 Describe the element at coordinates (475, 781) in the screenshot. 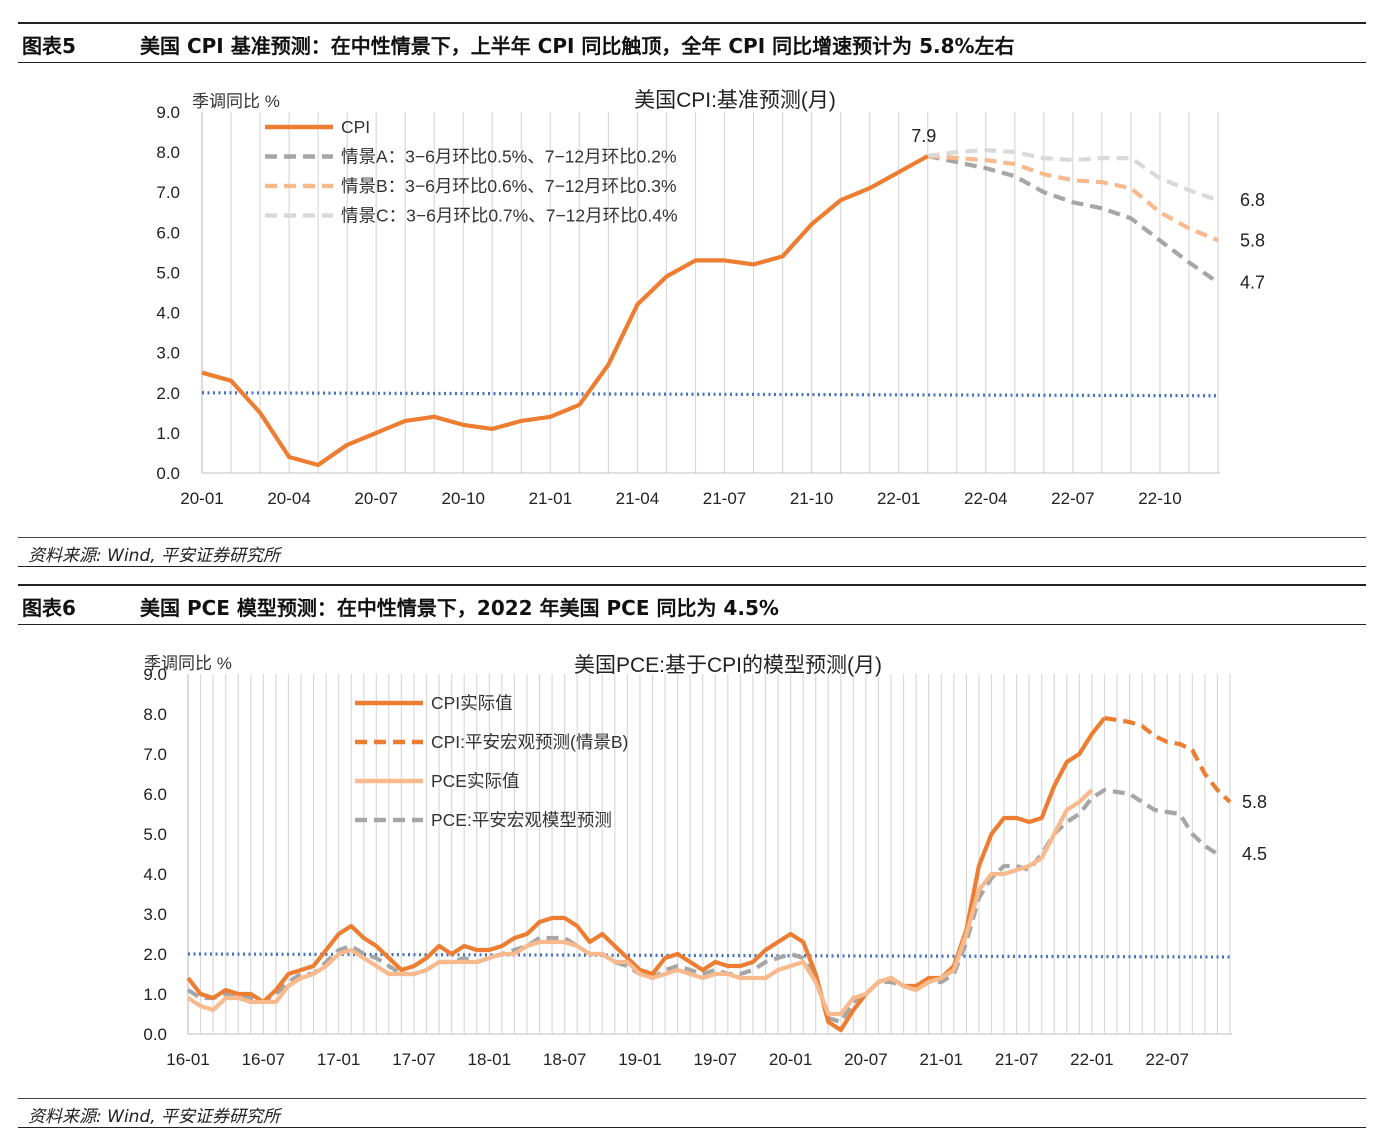

I see `legend-label: PCE实际值` at that location.